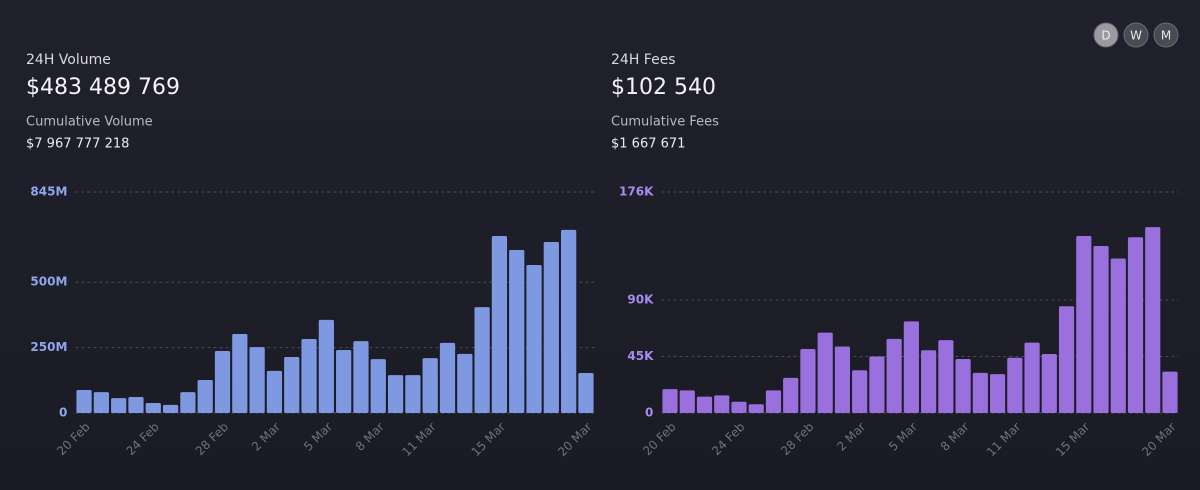 The image size is (1200, 490). I want to click on period-button-label: W, so click(1136, 36).